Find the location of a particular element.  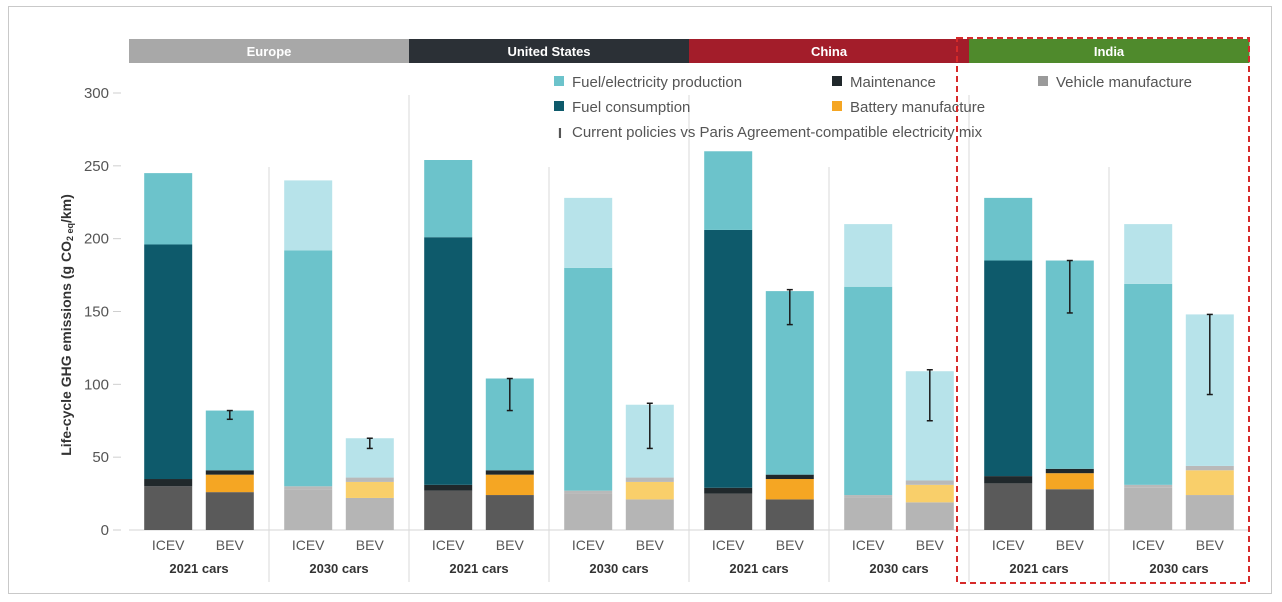

y-tick-label: 250 is located at coordinates (96, 166).